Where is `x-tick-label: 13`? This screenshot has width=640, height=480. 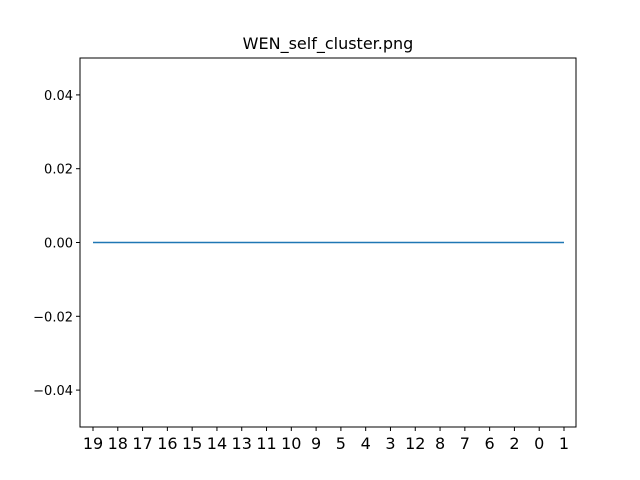 x-tick-label: 13 is located at coordinates (242, 443).